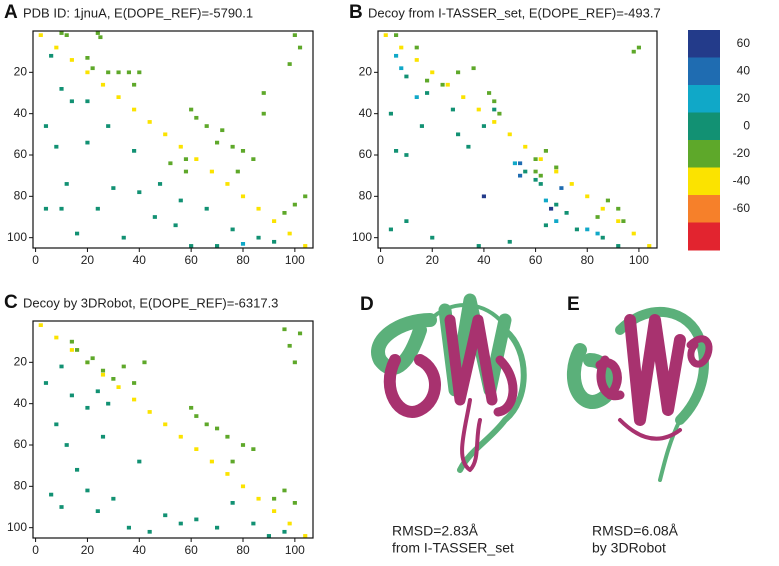  I want to click on y-tick-label: 20, so click(21, 362).